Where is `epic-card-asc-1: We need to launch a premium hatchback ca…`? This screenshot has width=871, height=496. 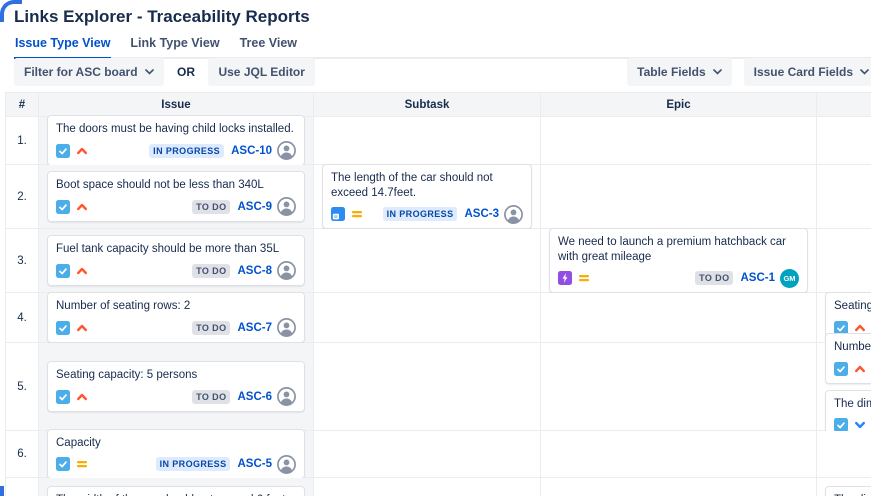
epic-card-asc-1: We need to launch a premium hatchback ca… is located at coordinates (678, 260).